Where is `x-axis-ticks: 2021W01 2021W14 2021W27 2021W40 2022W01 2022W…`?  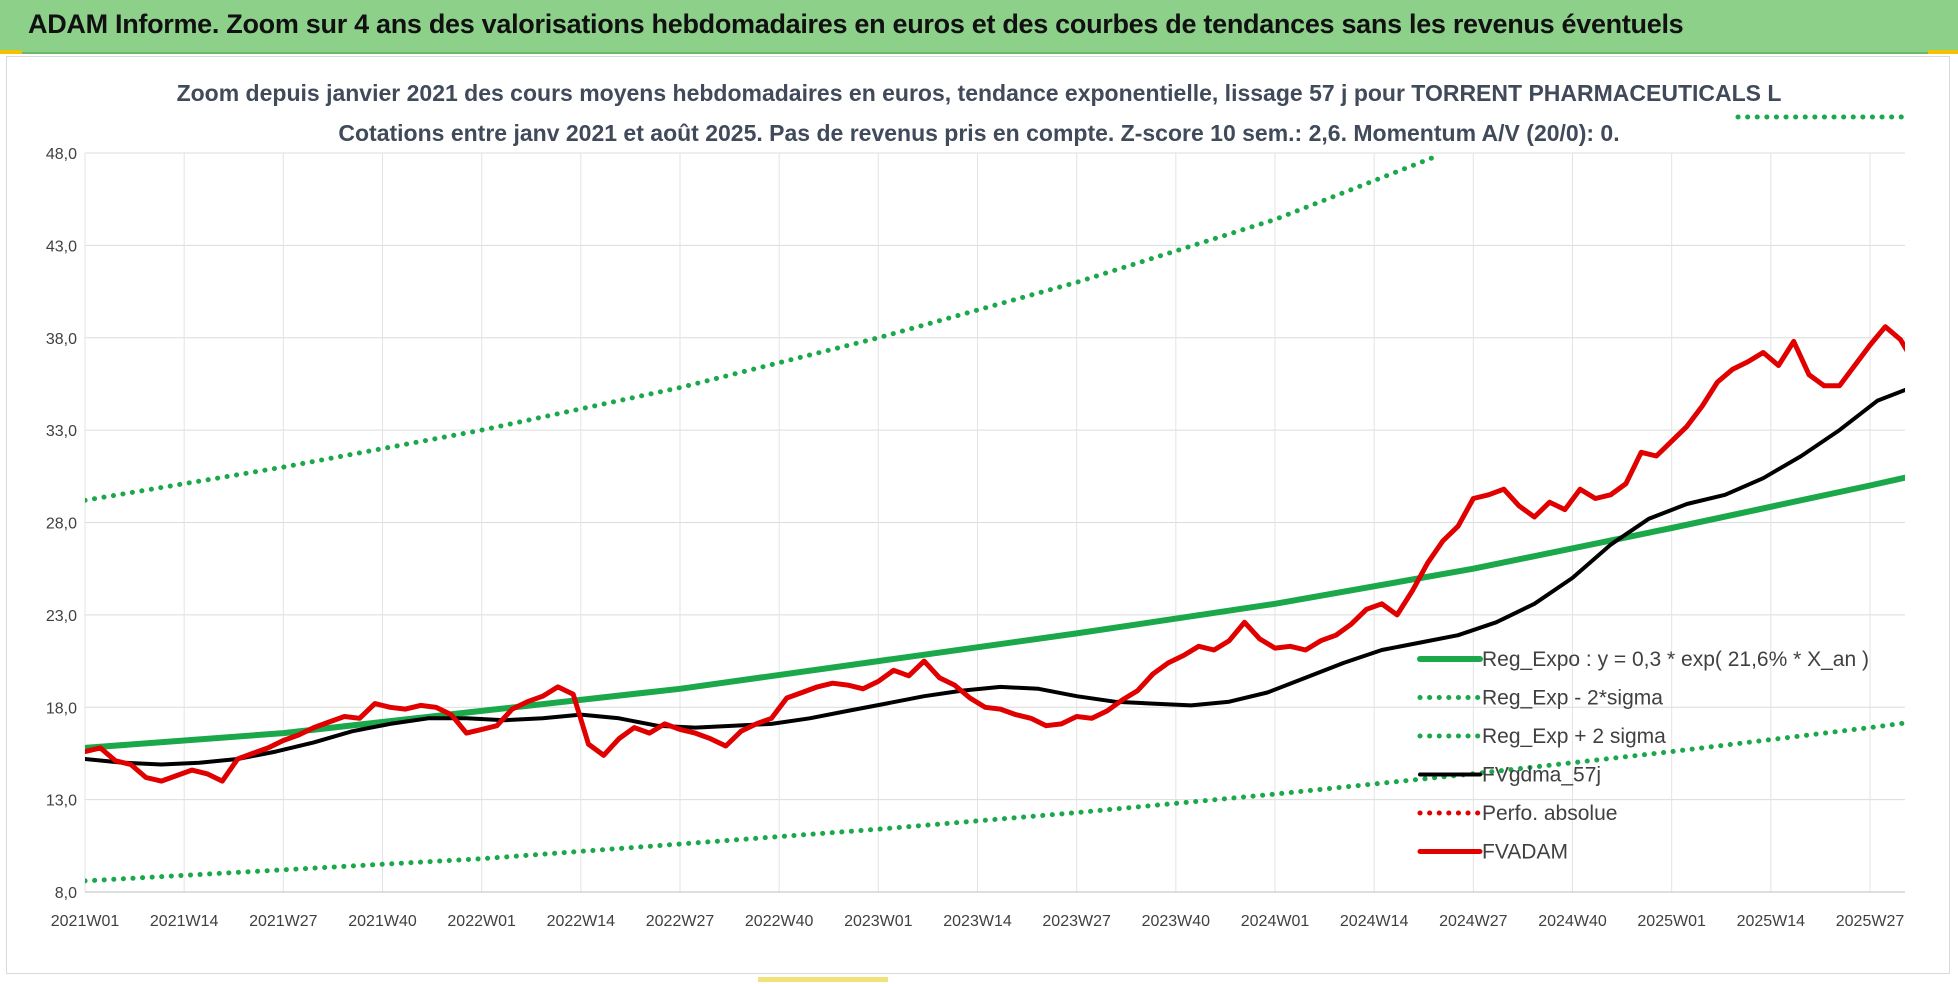
x-axis-ticks: 2021W01 2021W14 2021W27 2021W40 2022W01 2022W… is located at coordinates (978, 921).